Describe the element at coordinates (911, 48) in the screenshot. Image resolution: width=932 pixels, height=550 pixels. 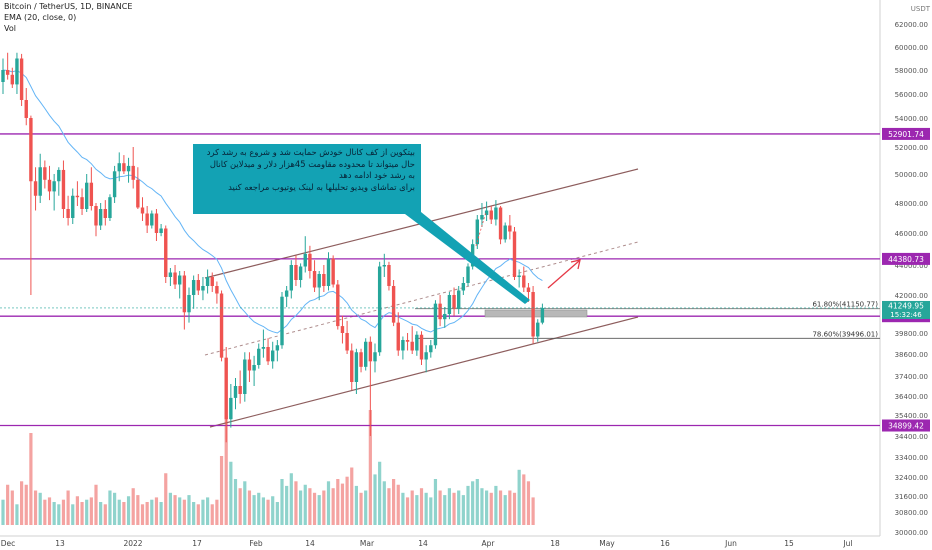
I see `y-tick-label: 60000.00` at that location.